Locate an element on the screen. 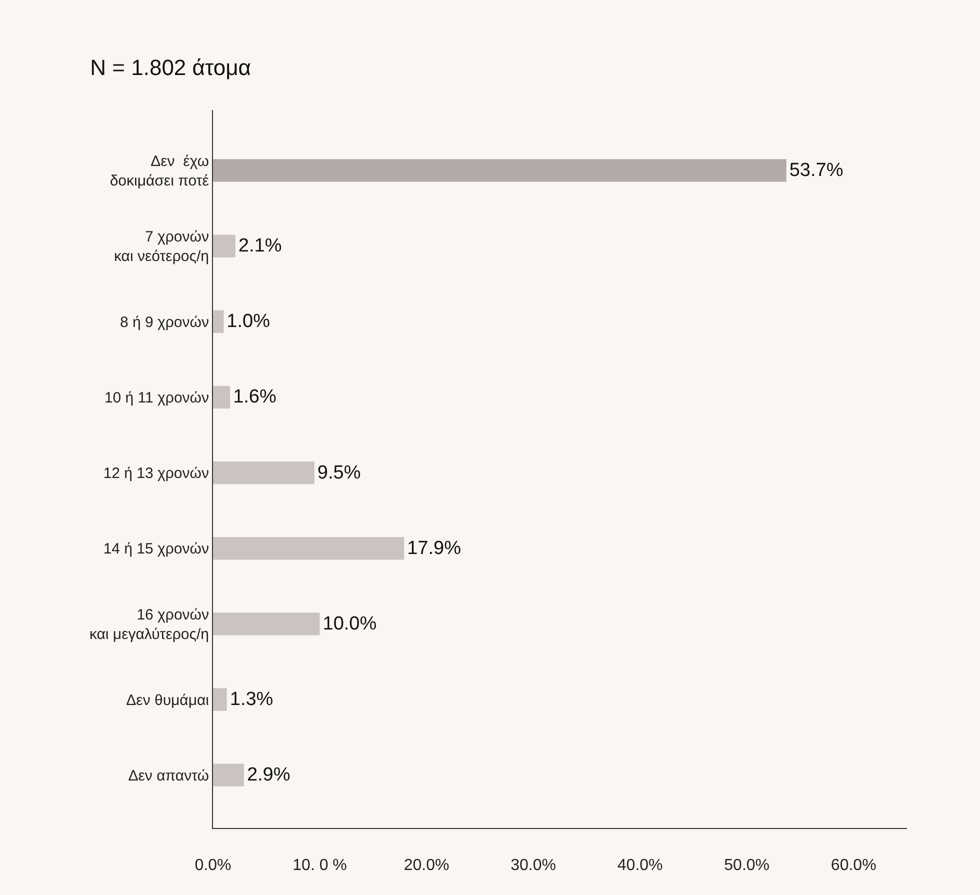 The height and width of the screenshot is (895, 980). data-label: 1.6% is located at coordinates (254, 397).